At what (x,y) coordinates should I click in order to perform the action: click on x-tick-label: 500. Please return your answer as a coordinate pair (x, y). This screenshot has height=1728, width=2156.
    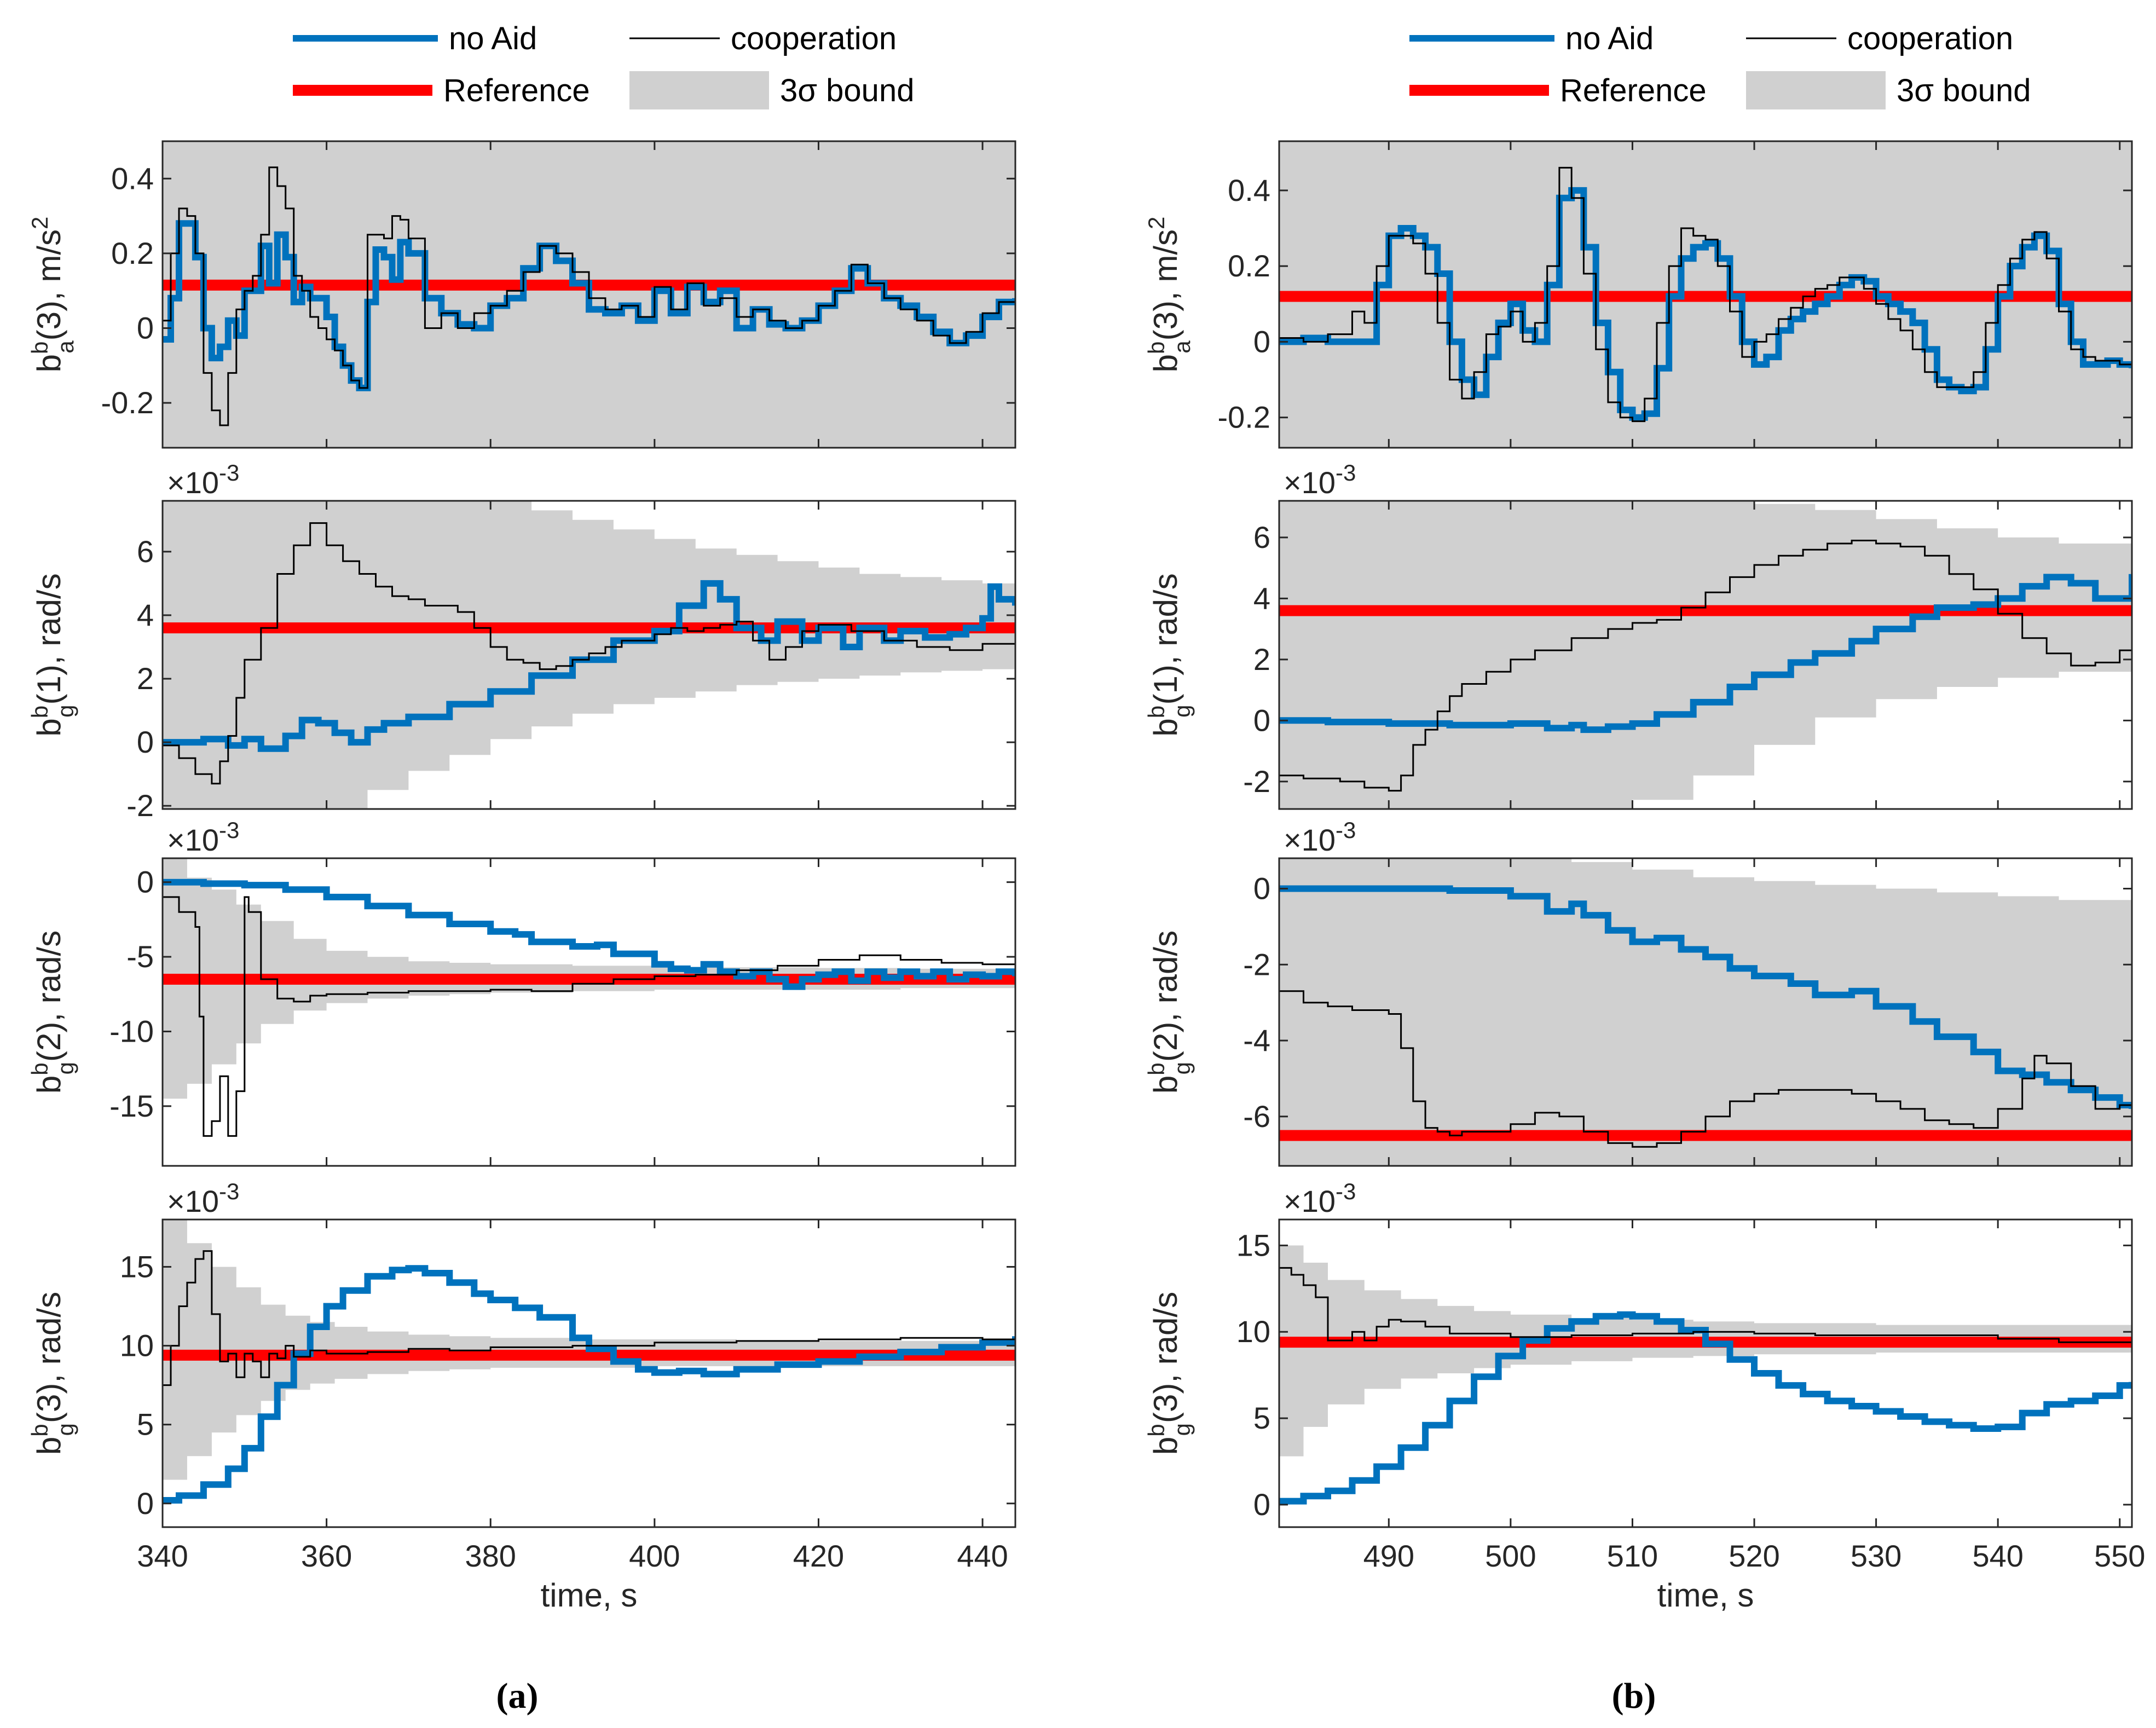
    Looking at the image, I should click on (1510, 1556).